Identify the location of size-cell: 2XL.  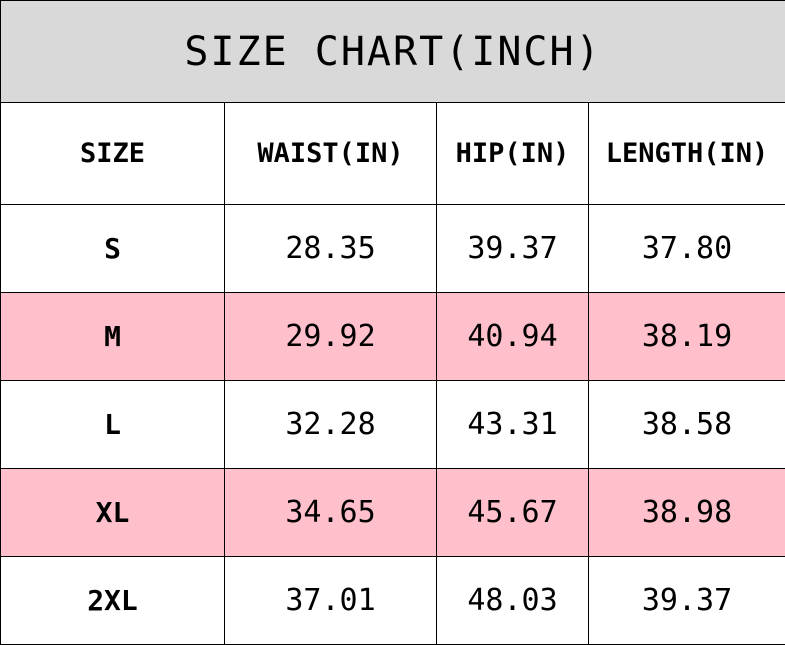
(112, 600).